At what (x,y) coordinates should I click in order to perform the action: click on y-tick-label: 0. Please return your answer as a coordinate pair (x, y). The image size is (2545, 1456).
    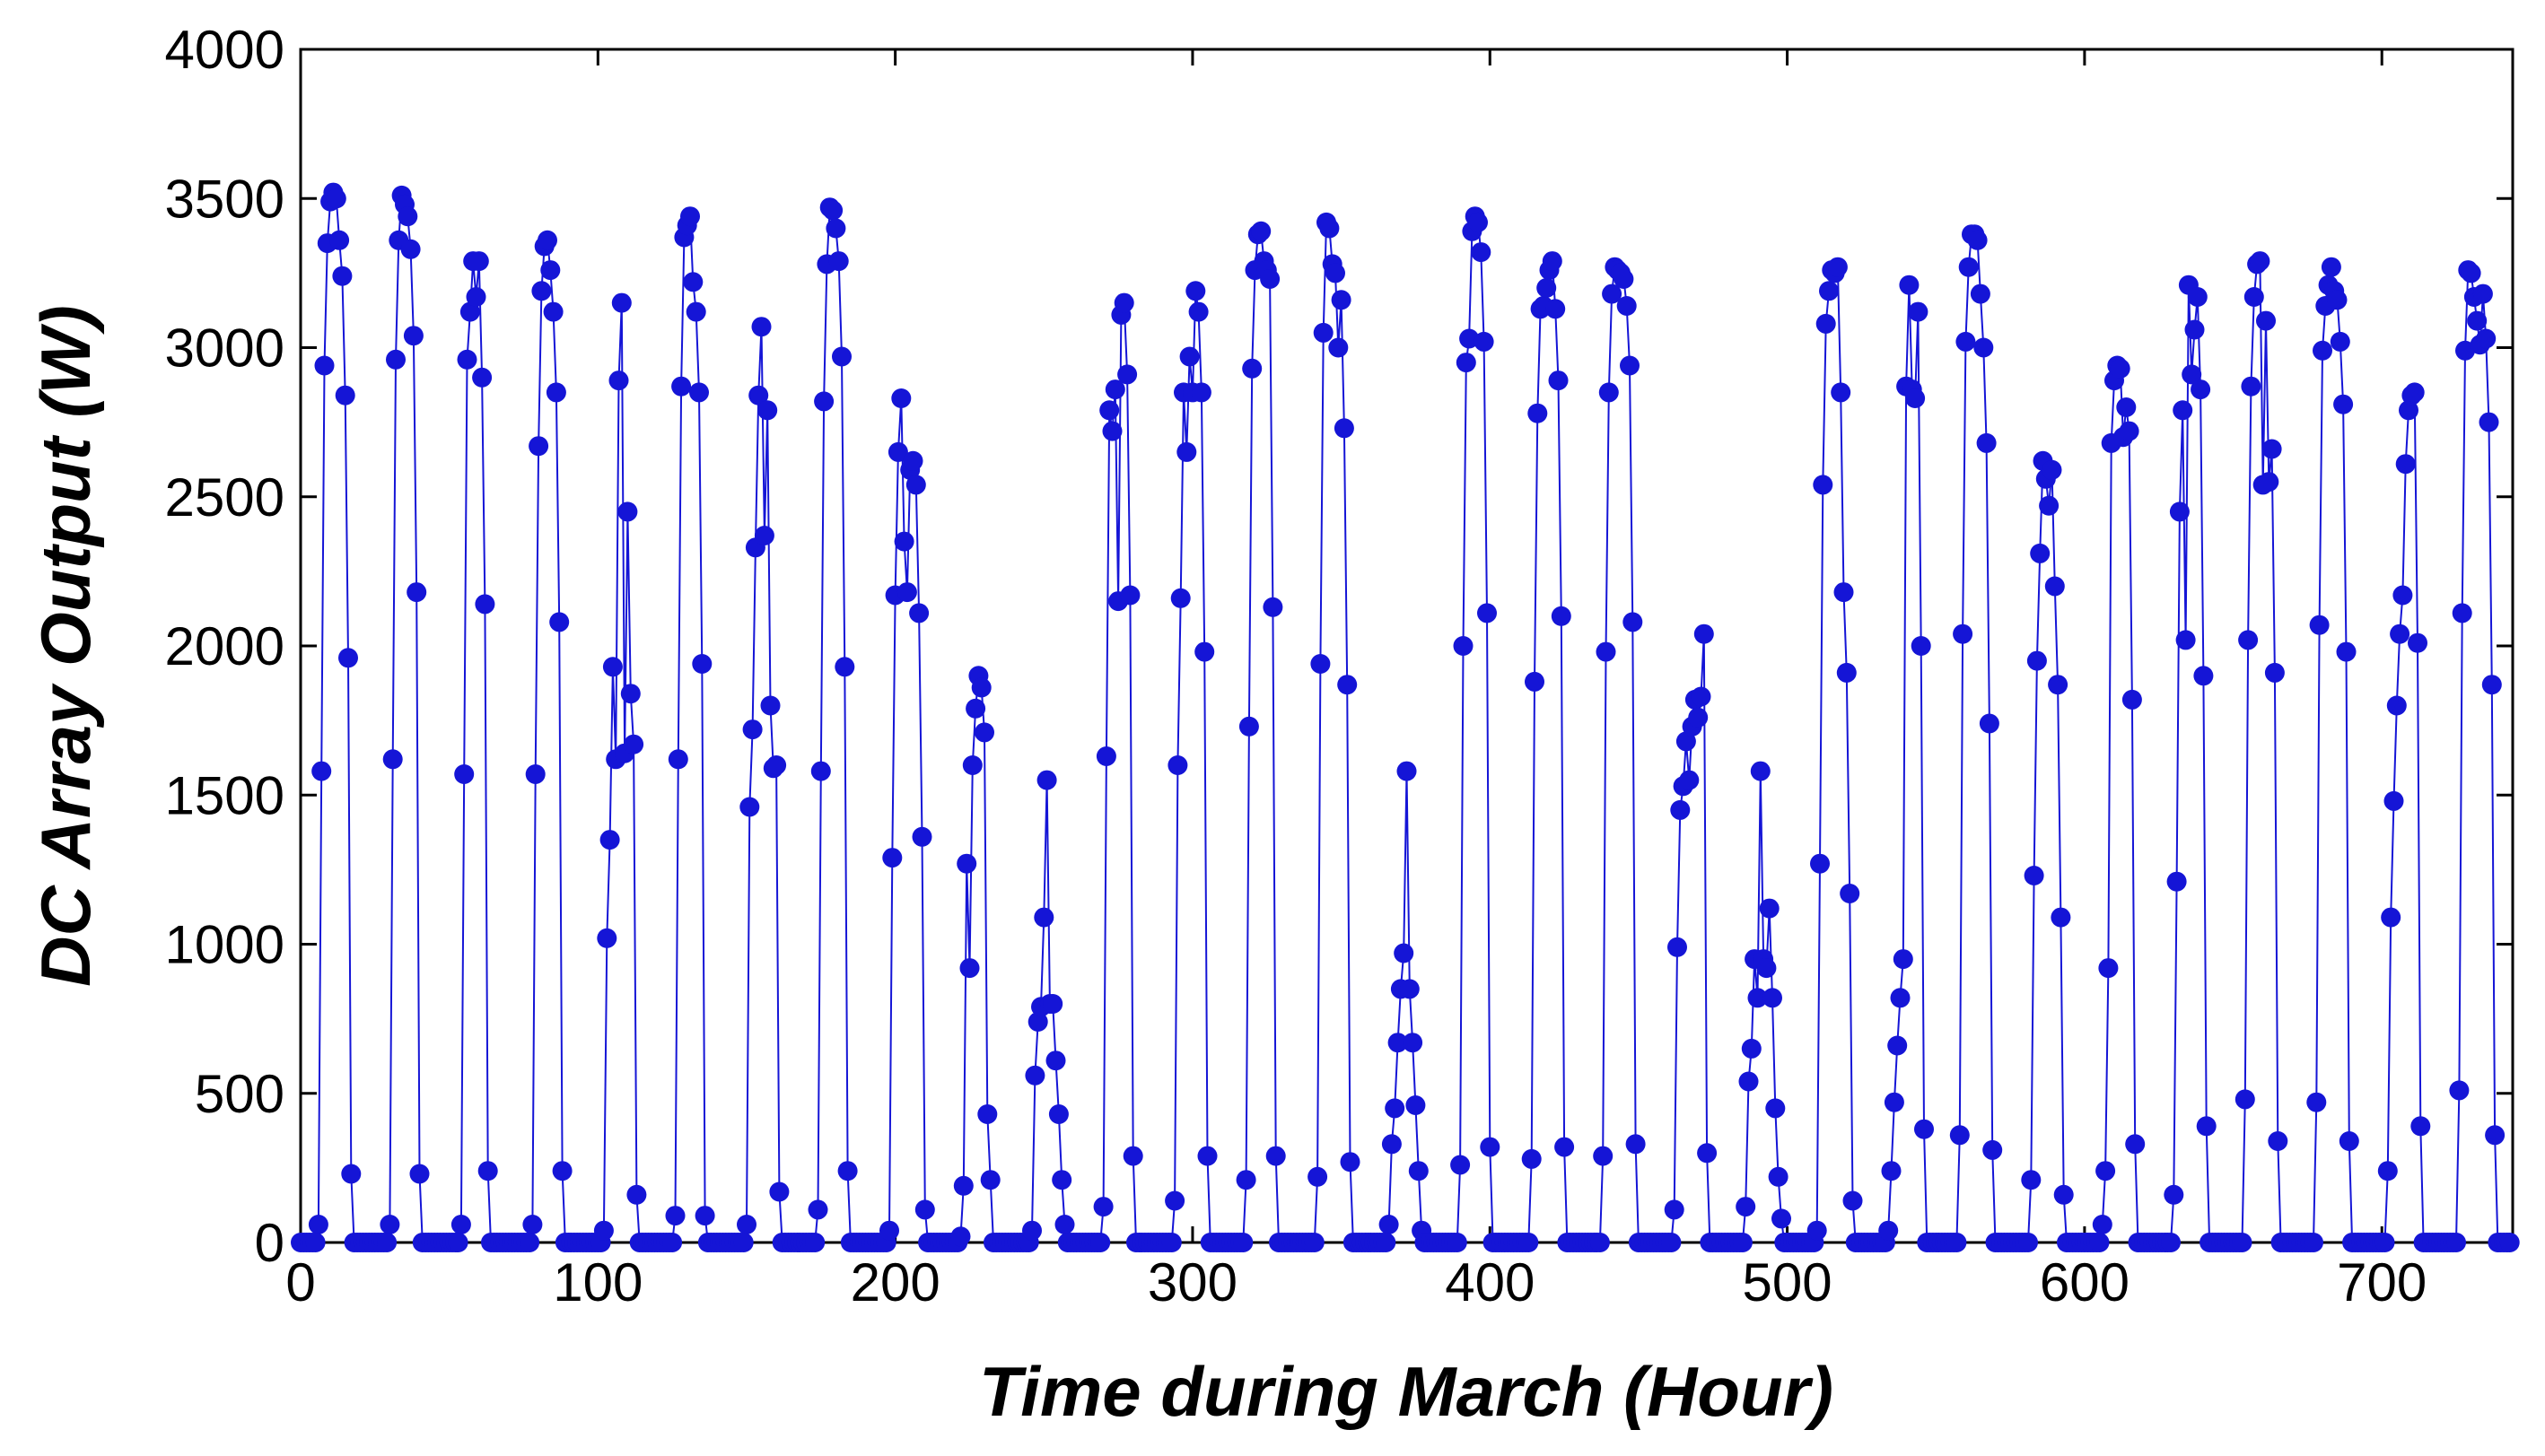
    Looking at the image, I should click on (269, 1243).